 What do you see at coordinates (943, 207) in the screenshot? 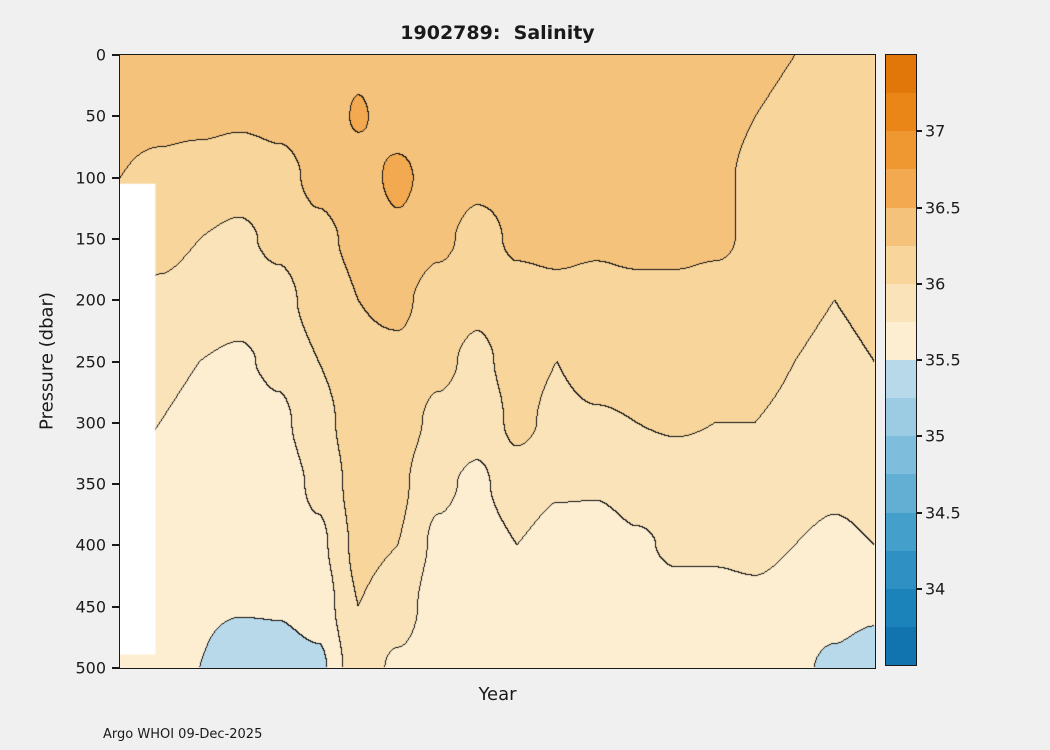
I see `colorbar-tick-label: 36.5` at bounding box center [943, 207].